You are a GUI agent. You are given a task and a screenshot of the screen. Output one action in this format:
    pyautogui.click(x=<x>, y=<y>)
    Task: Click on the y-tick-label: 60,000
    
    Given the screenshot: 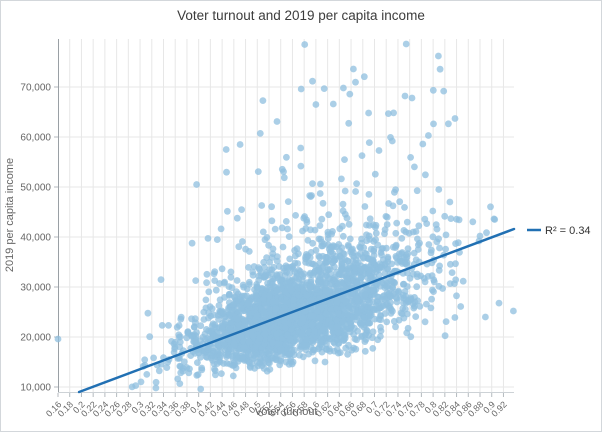 What is the action you would take?
    pyautogui.click(x=35, y=138)
    